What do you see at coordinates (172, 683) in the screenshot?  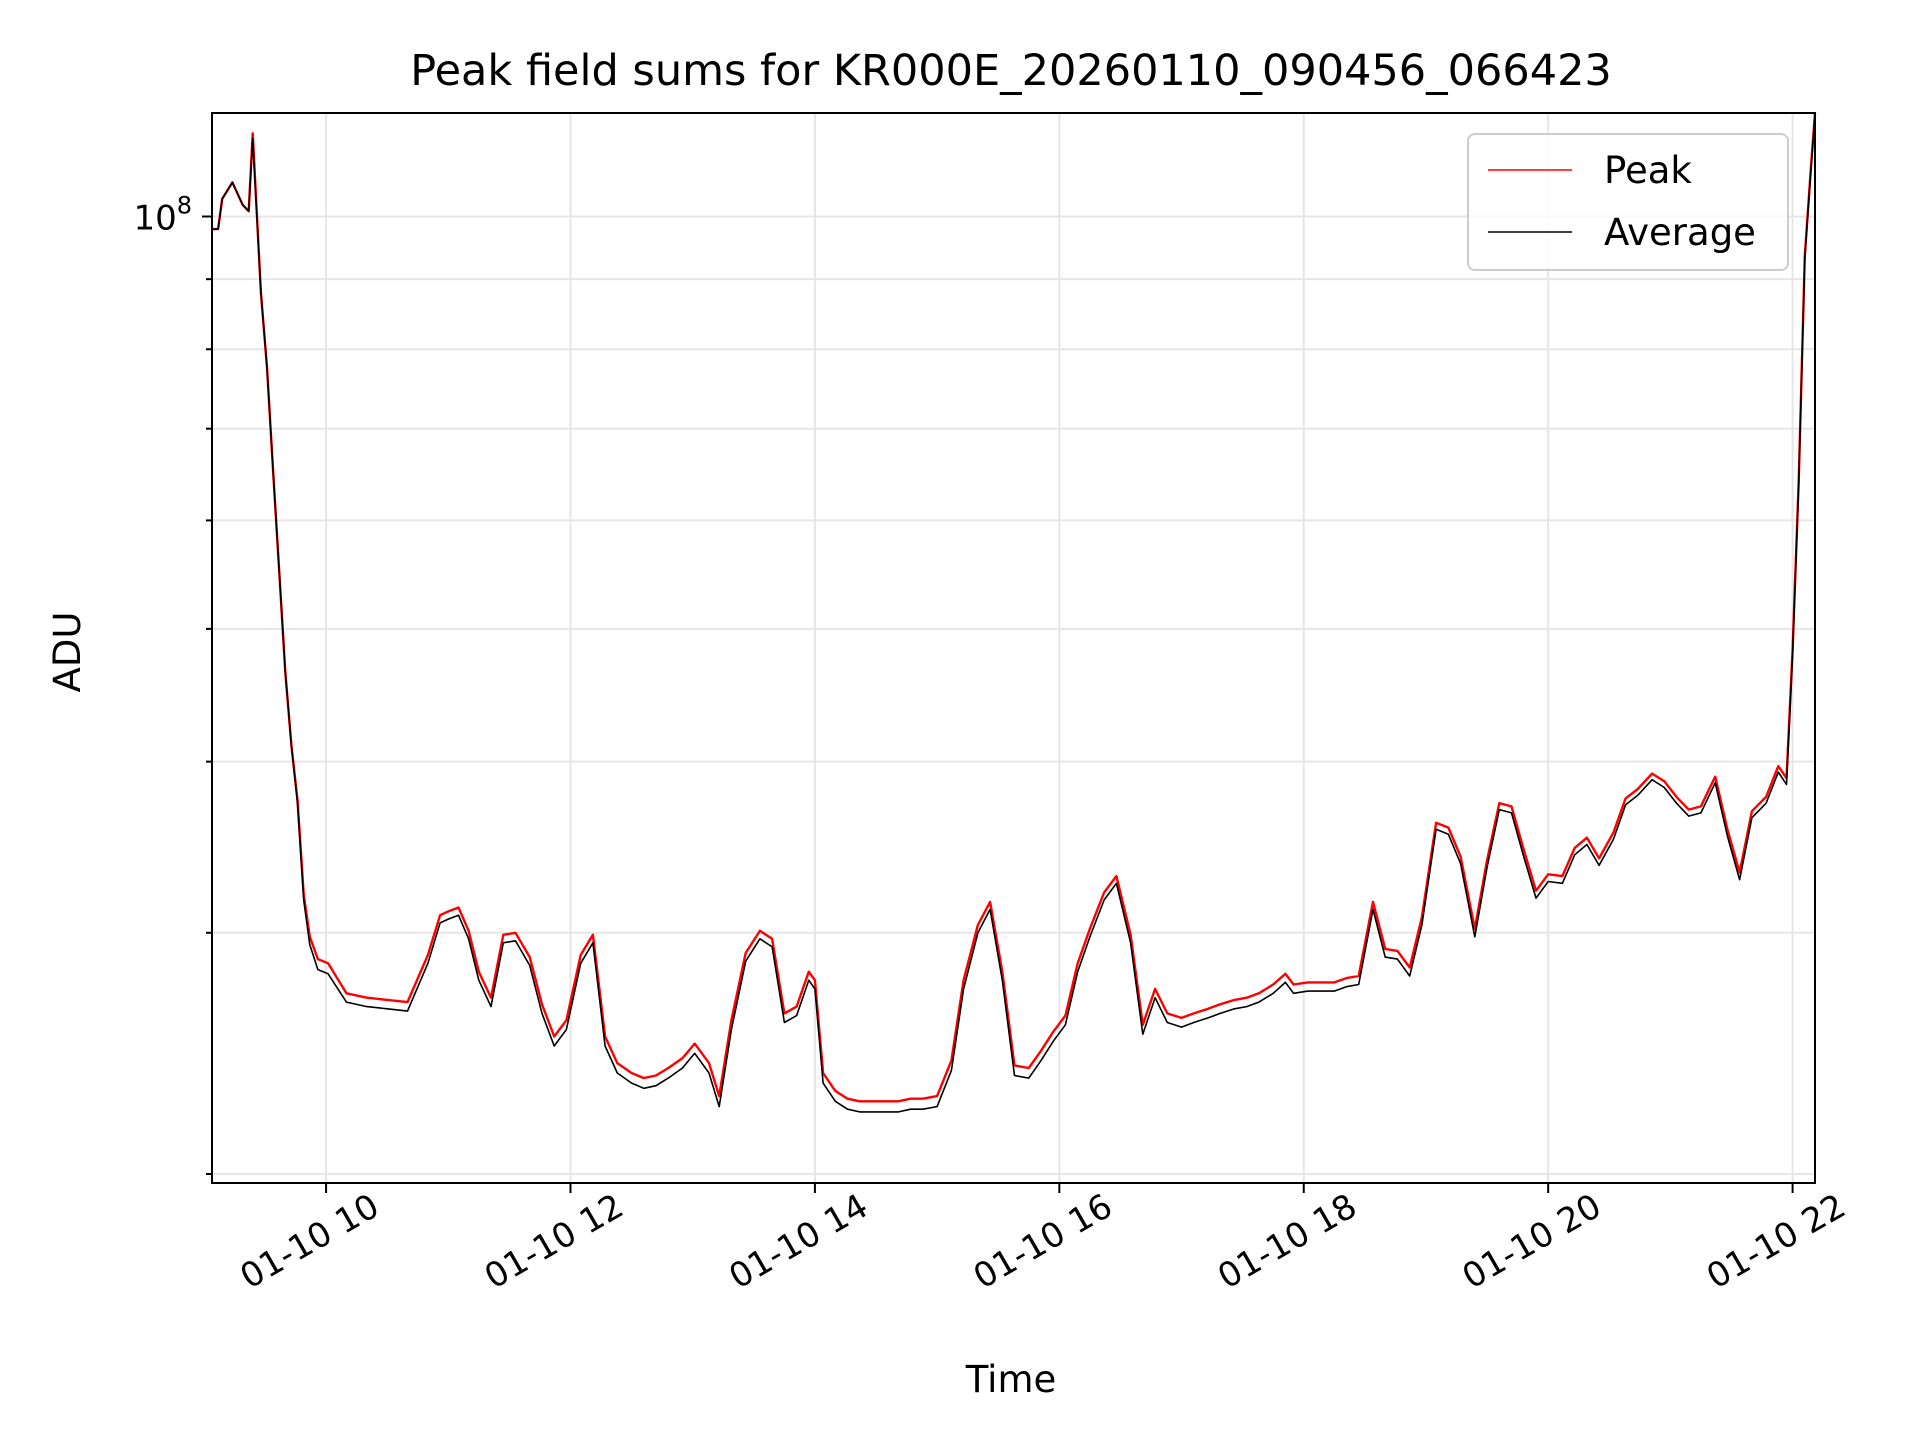 I see `y-axis: 108` at bounding box center [172, 683].